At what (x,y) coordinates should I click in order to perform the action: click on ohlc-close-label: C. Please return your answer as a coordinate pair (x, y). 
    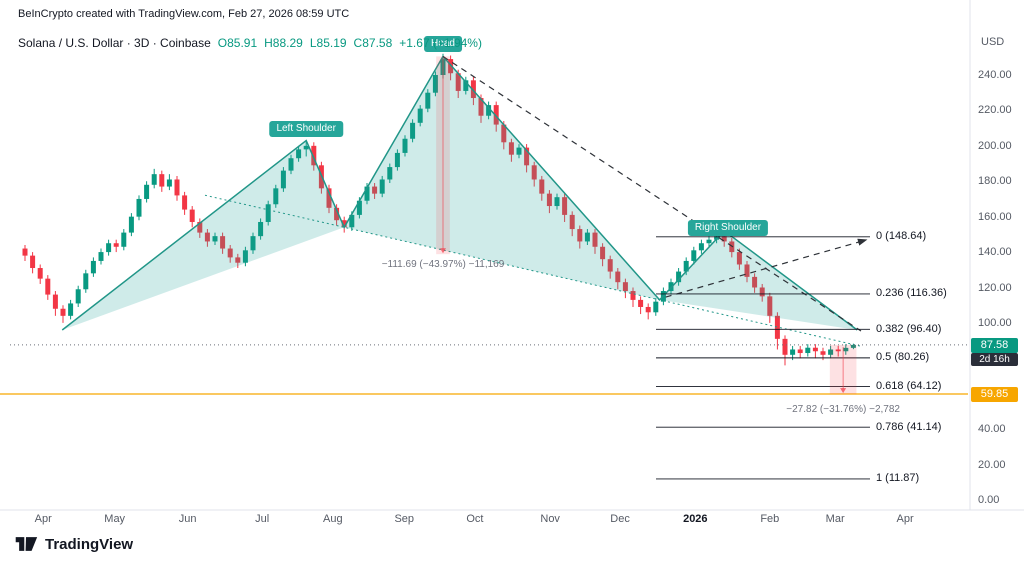
    Looking at the image, I should click on (358, 43).